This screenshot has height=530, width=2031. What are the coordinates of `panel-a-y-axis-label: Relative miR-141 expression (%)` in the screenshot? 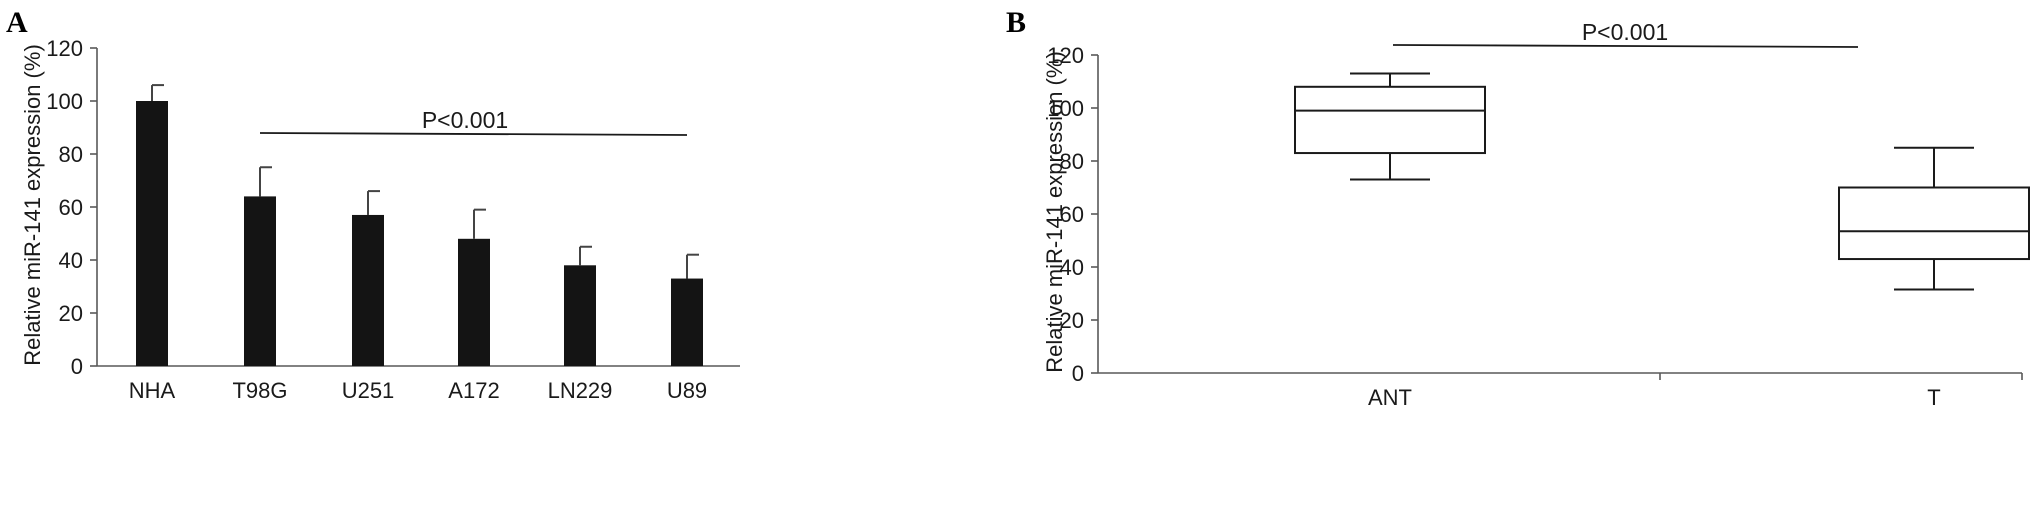 It's located at (32, 205).